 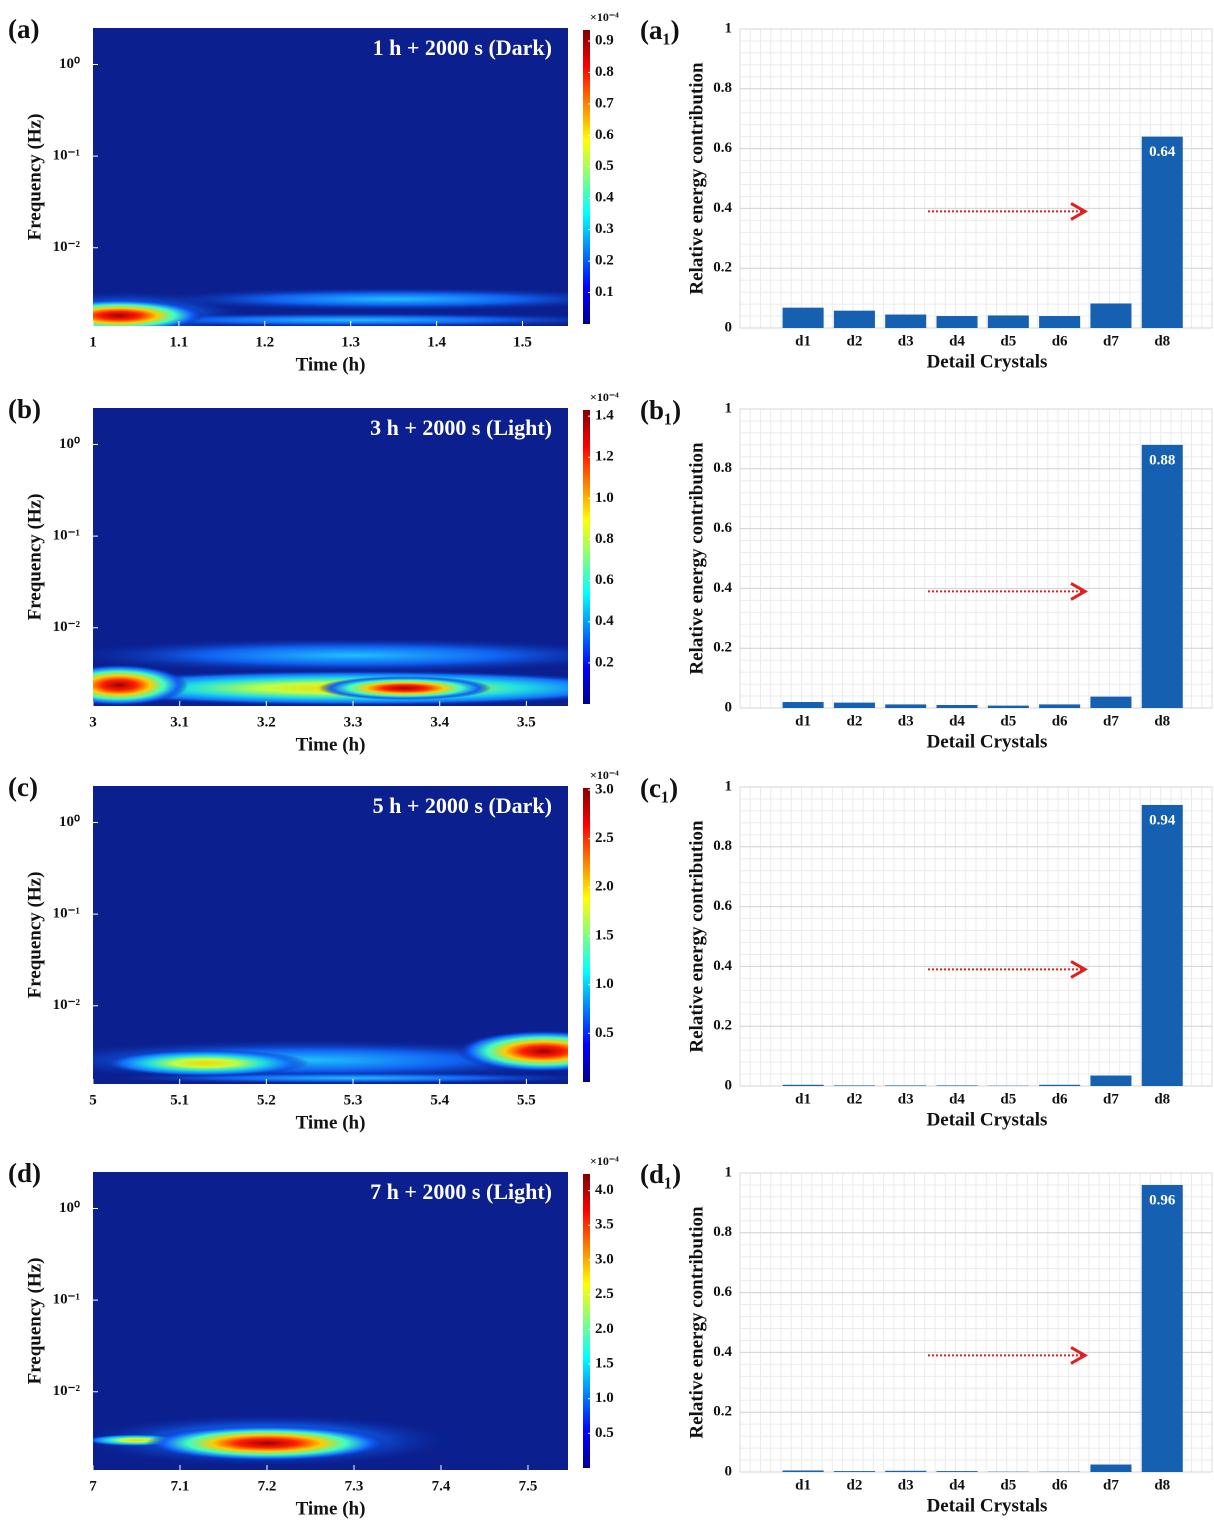 What do you see at coordinates (264, 342) in the screenshot?
I see `x-tick-label: 1.2` at bounding box center [264, 342].